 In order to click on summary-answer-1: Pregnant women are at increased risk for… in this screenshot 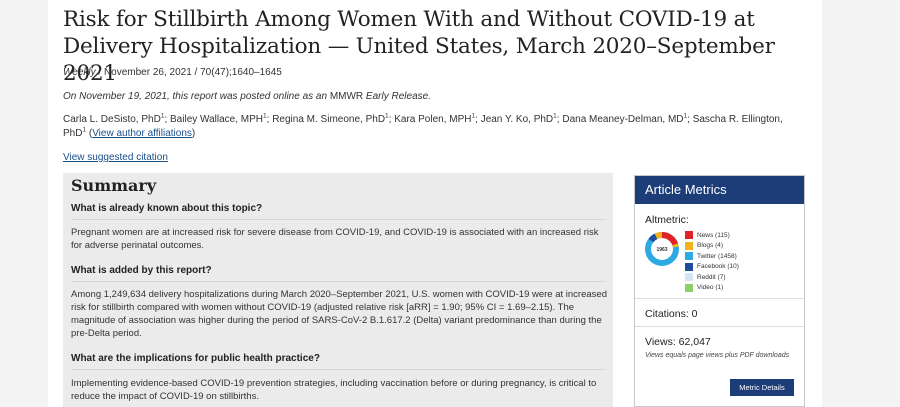, I will do `click(335, 239)`.